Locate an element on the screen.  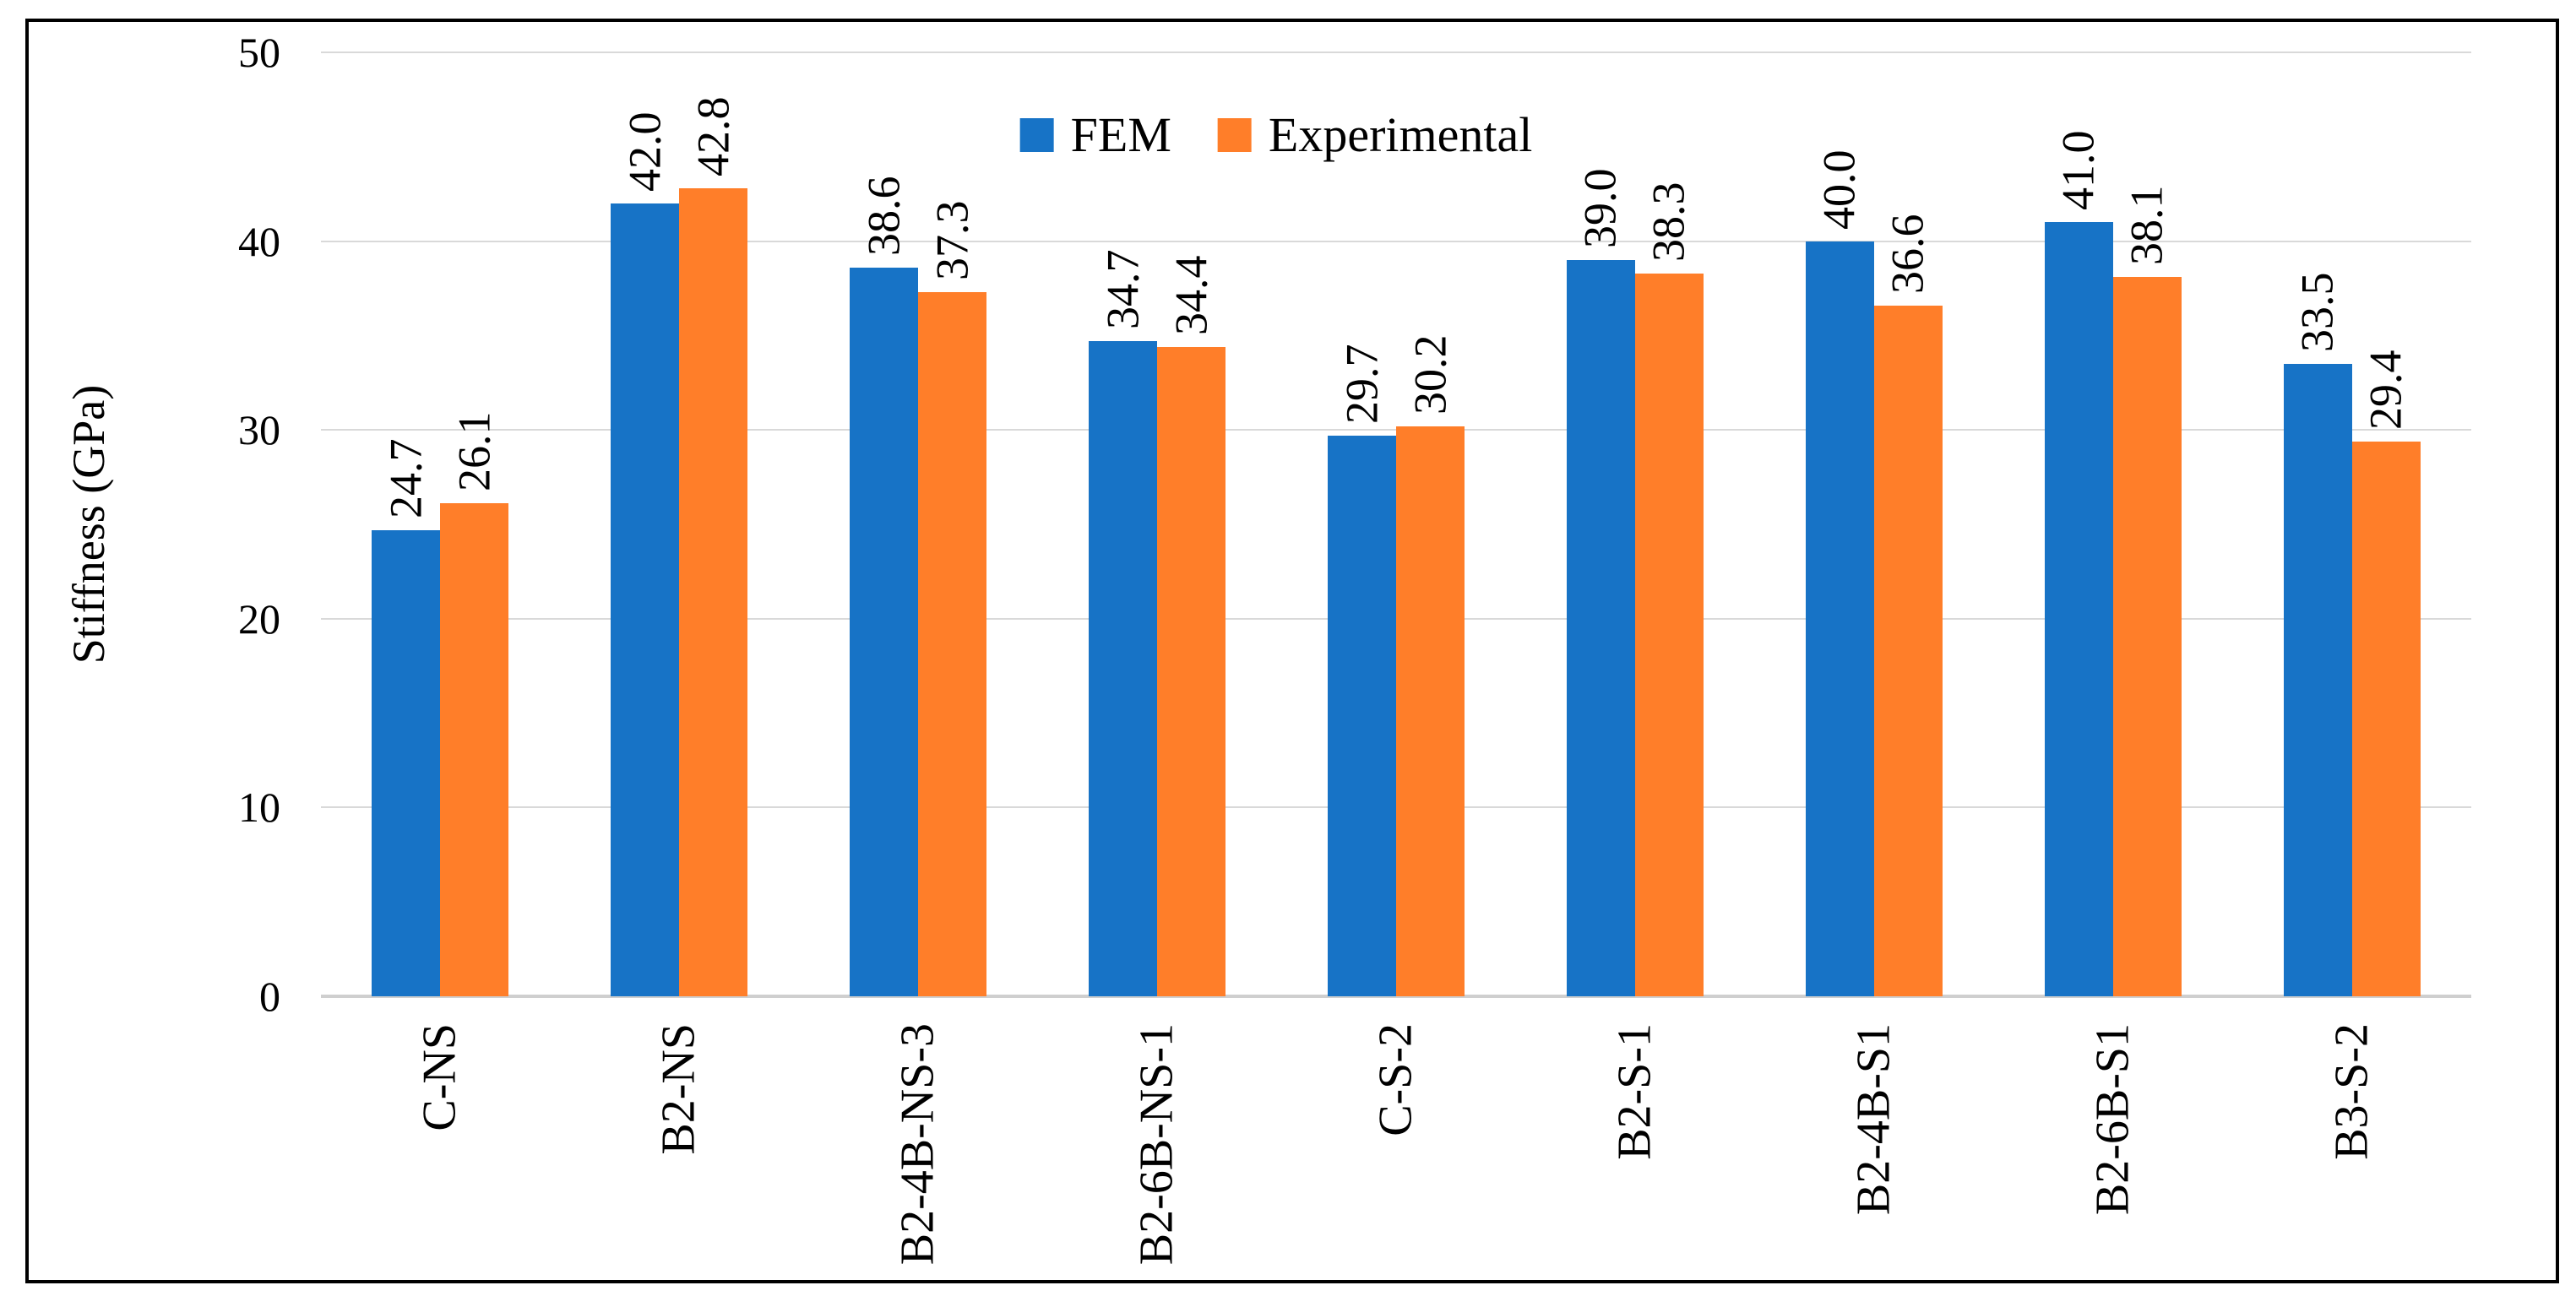
bar-fem-B2-NS is located at coordinates (645, 599).